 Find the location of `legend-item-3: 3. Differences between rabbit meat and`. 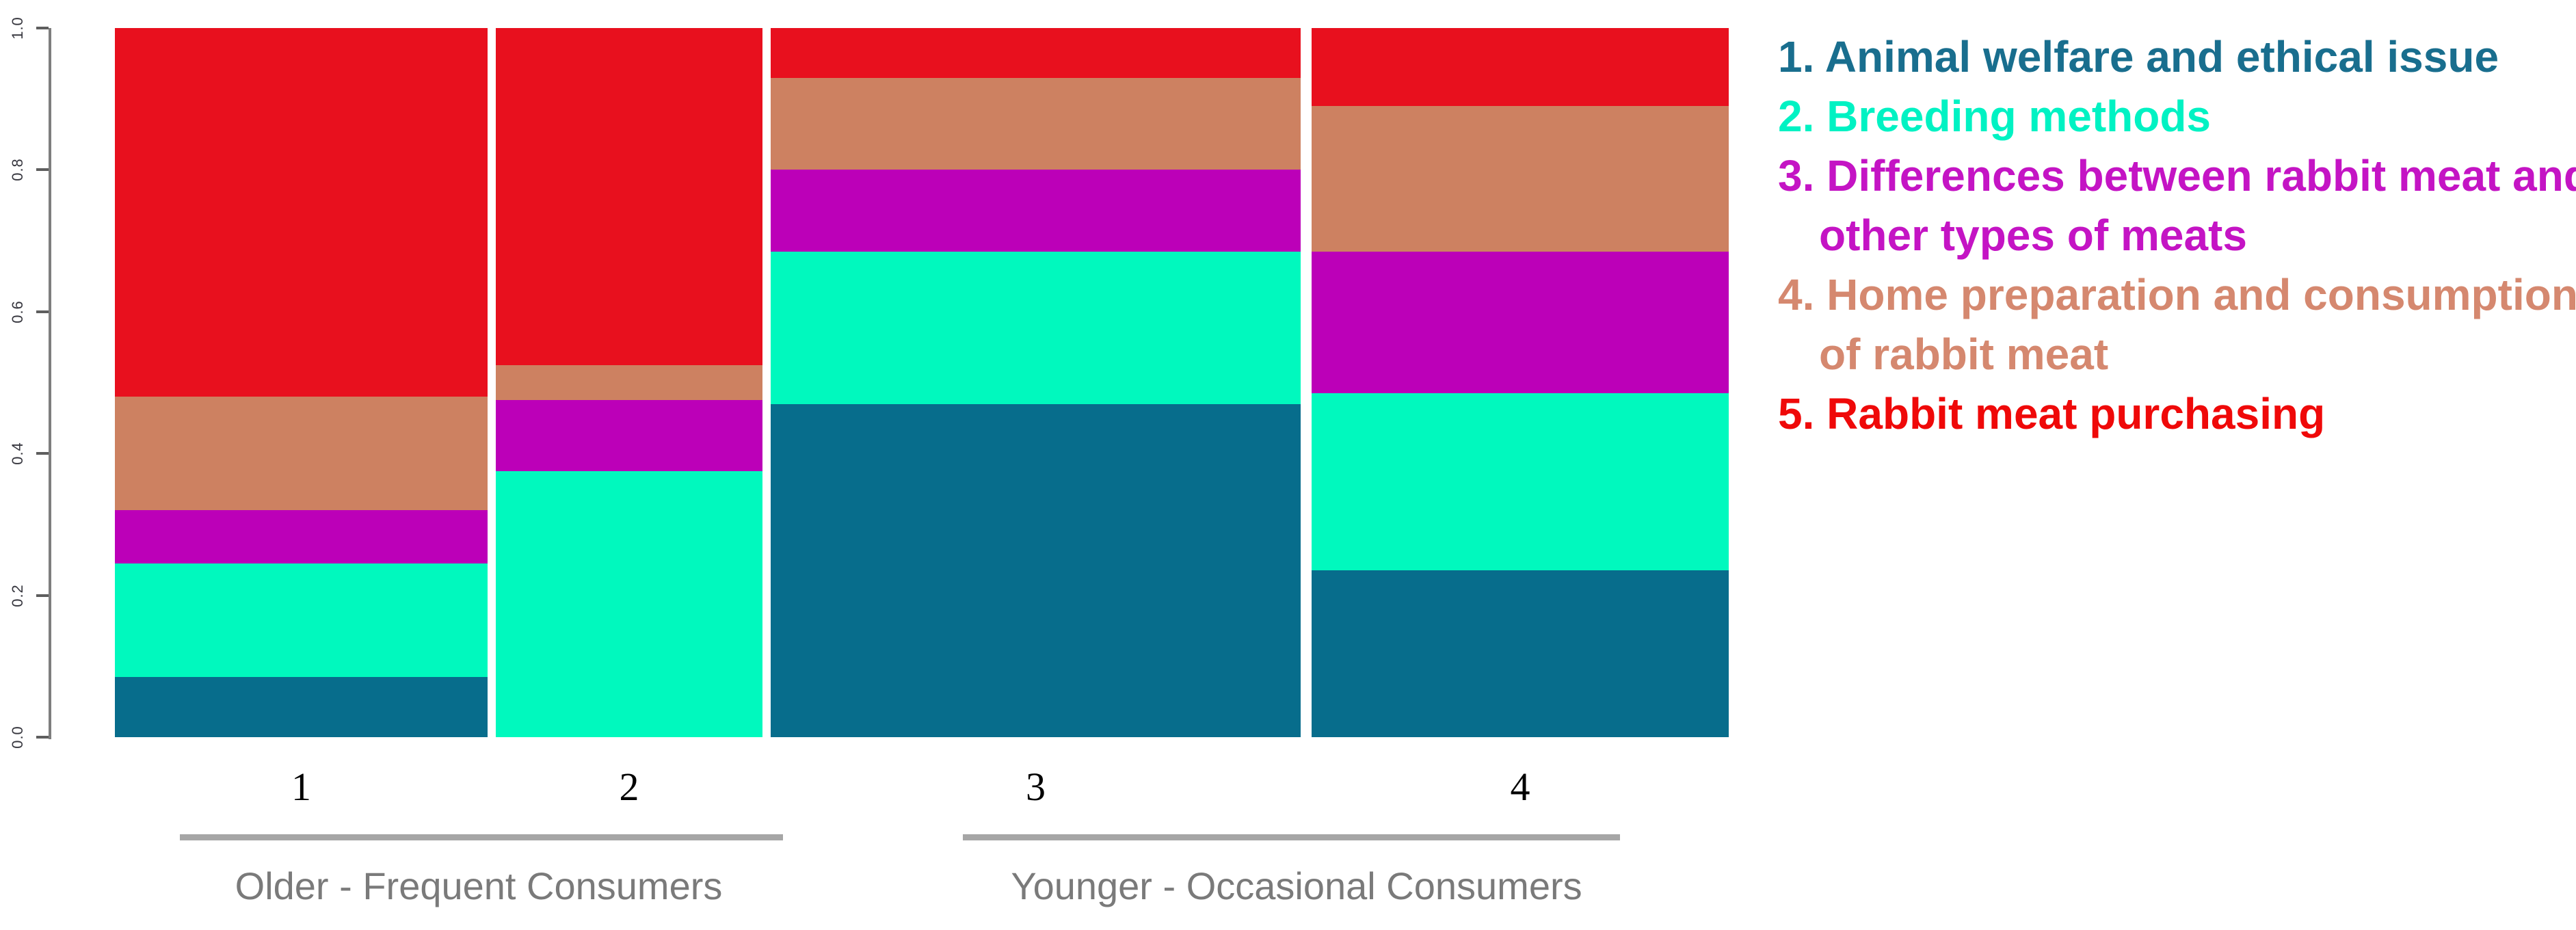

legend-item-3: 3. Differences between rabbit meat and is located at coordinates (2177, 175).